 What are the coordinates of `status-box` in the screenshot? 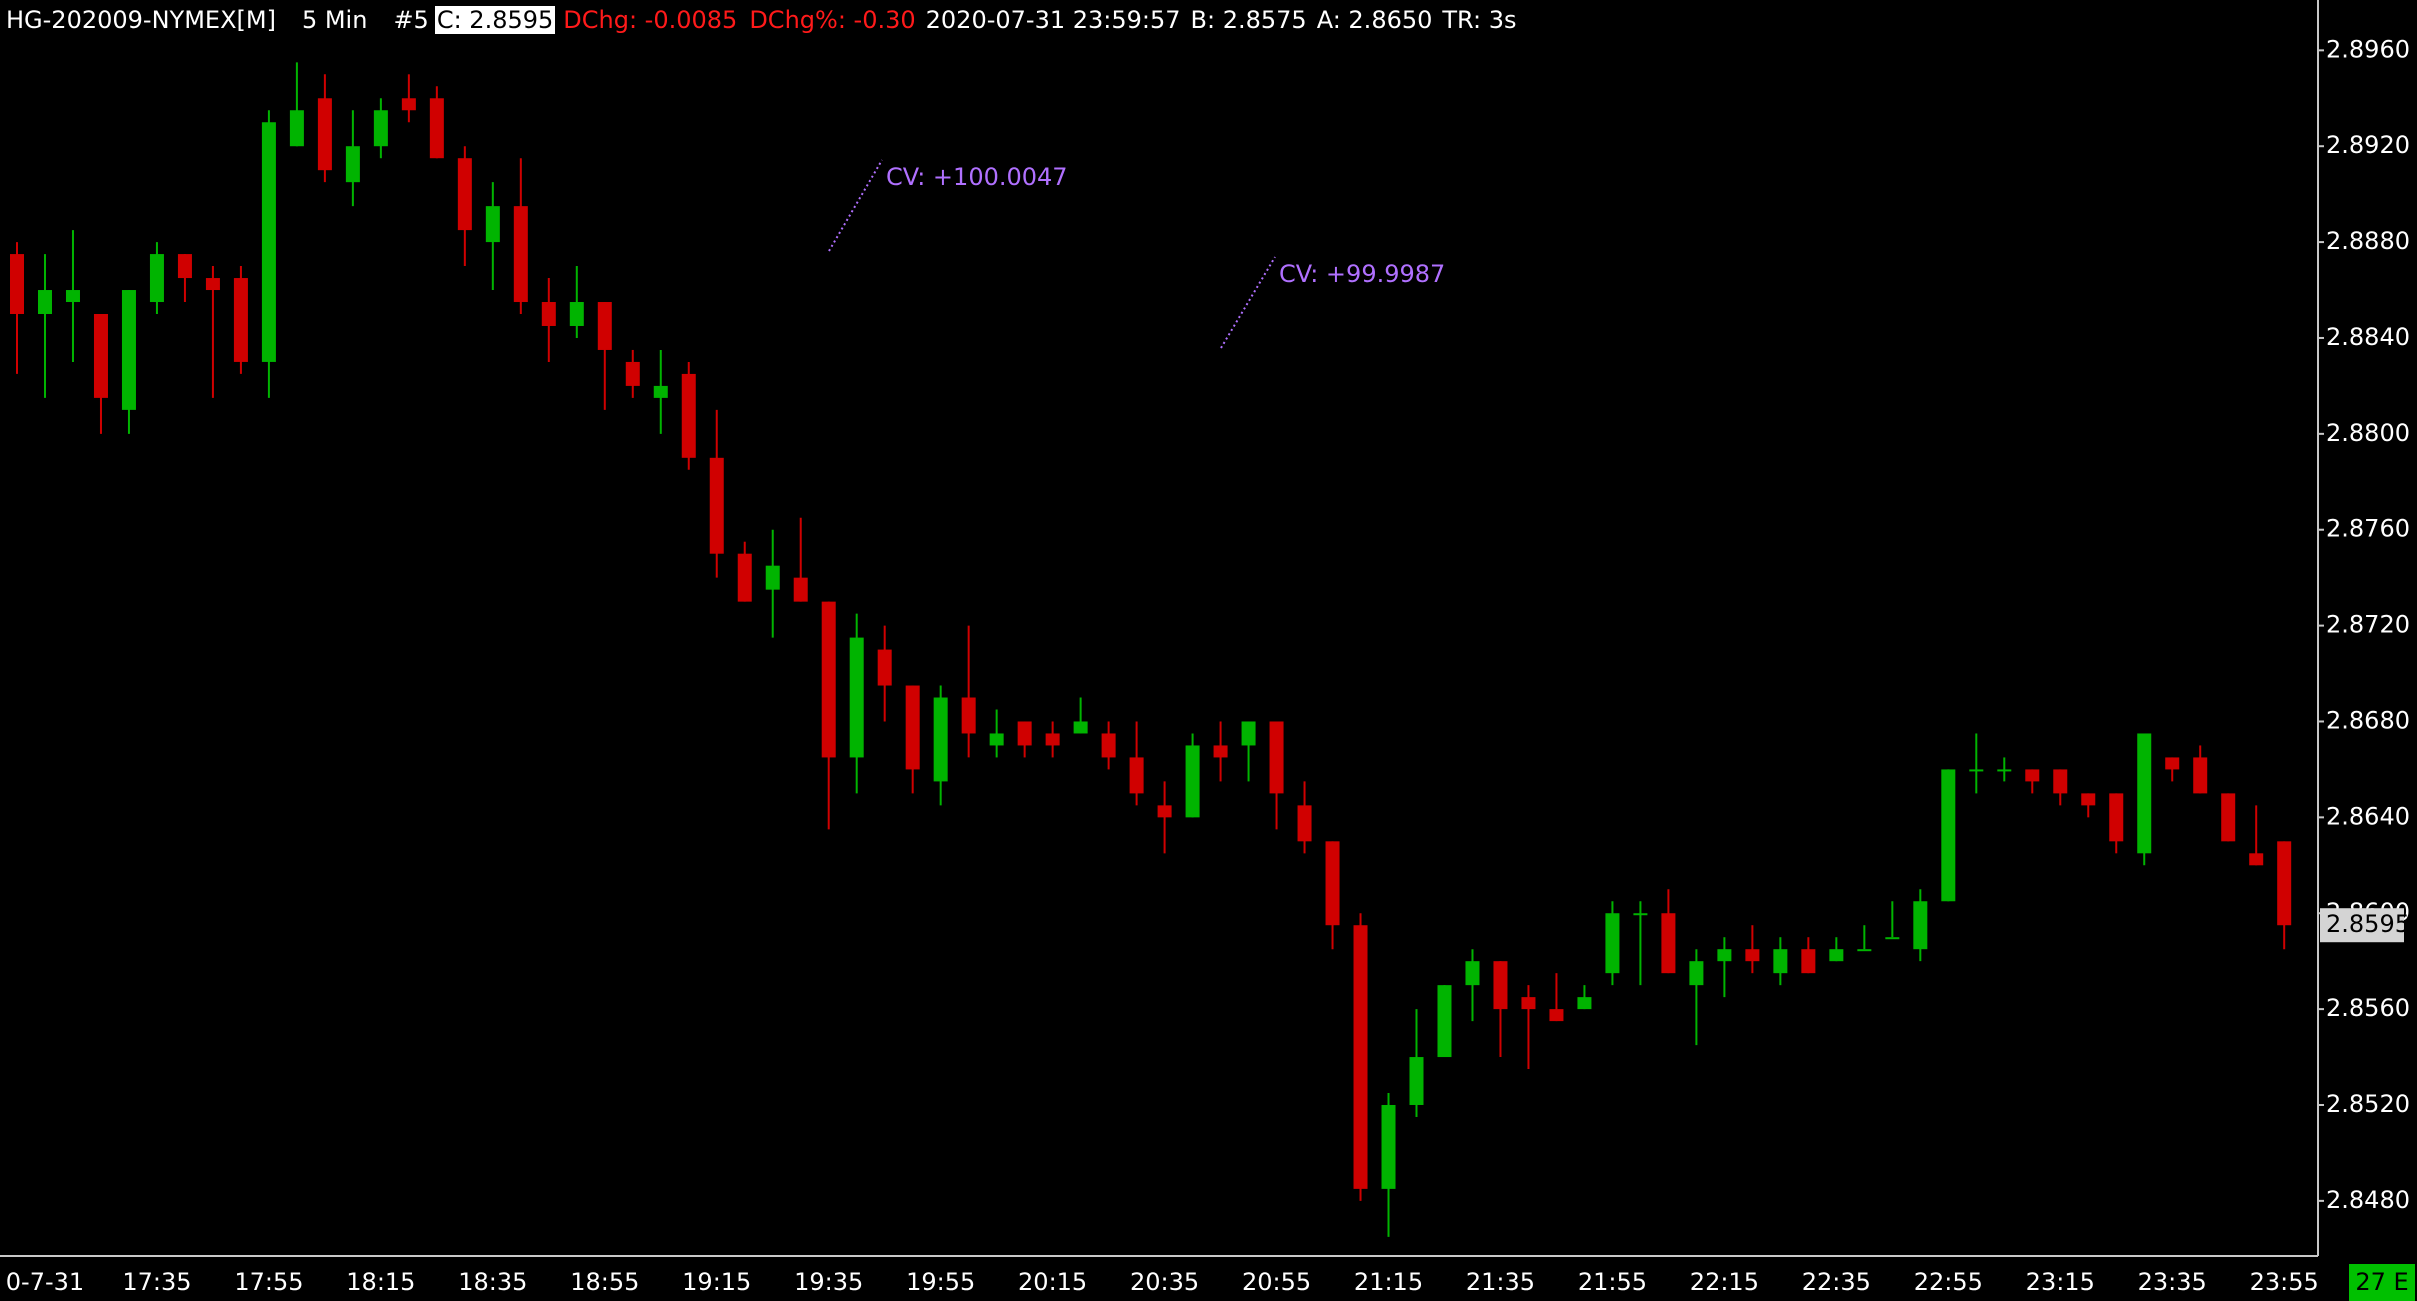 It's located at (2382, 1282).